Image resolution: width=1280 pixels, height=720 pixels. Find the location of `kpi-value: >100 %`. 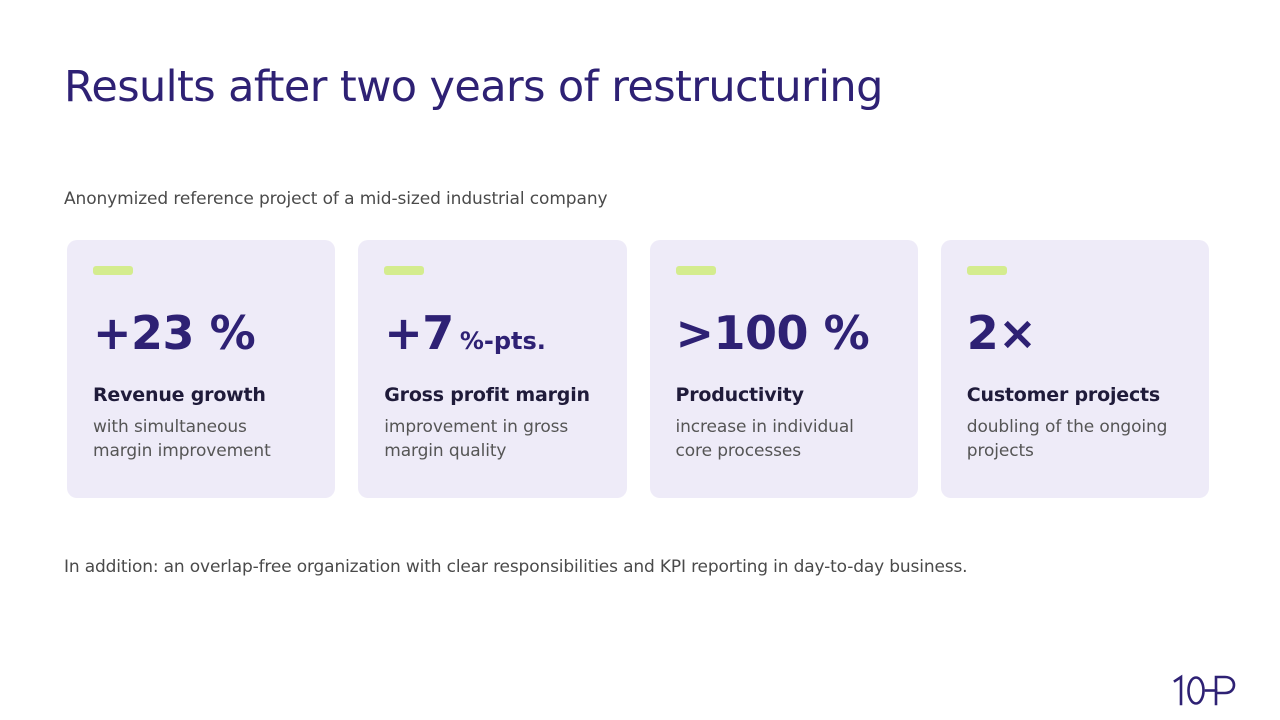

kpi-value: >100 % is located at coordinates (772, 333).